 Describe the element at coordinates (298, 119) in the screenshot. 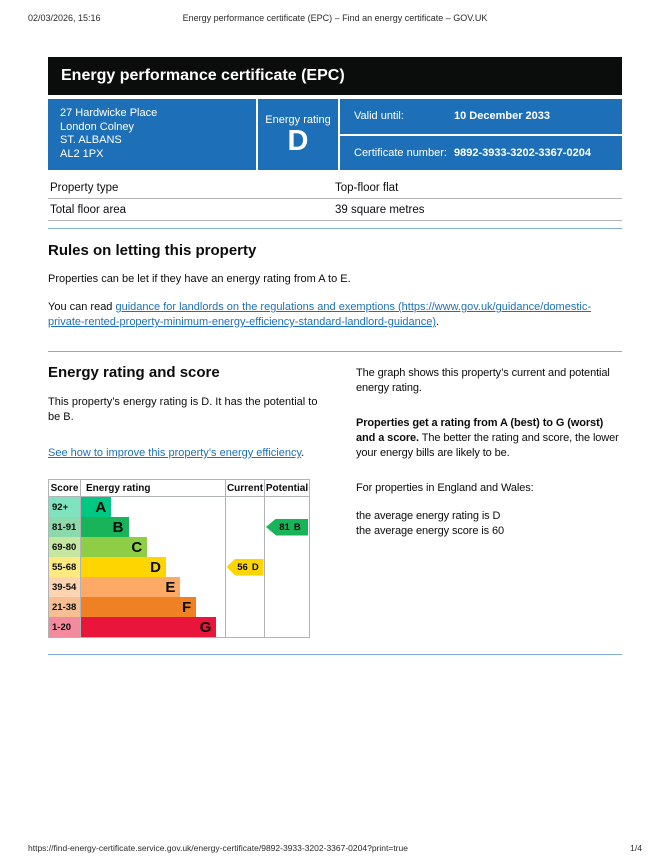

I see `energy-rating-label: Energy rating` at that location.